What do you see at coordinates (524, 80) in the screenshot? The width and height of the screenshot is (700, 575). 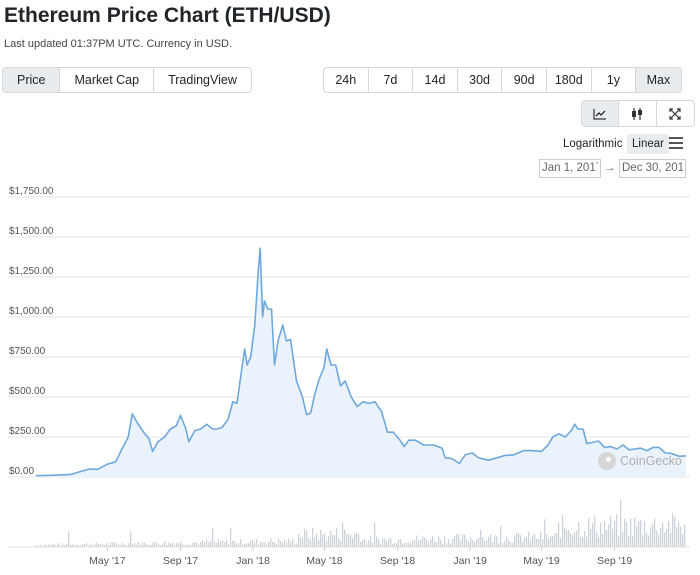 I see `range-90d: 90d` at bounding box center [524, 80].